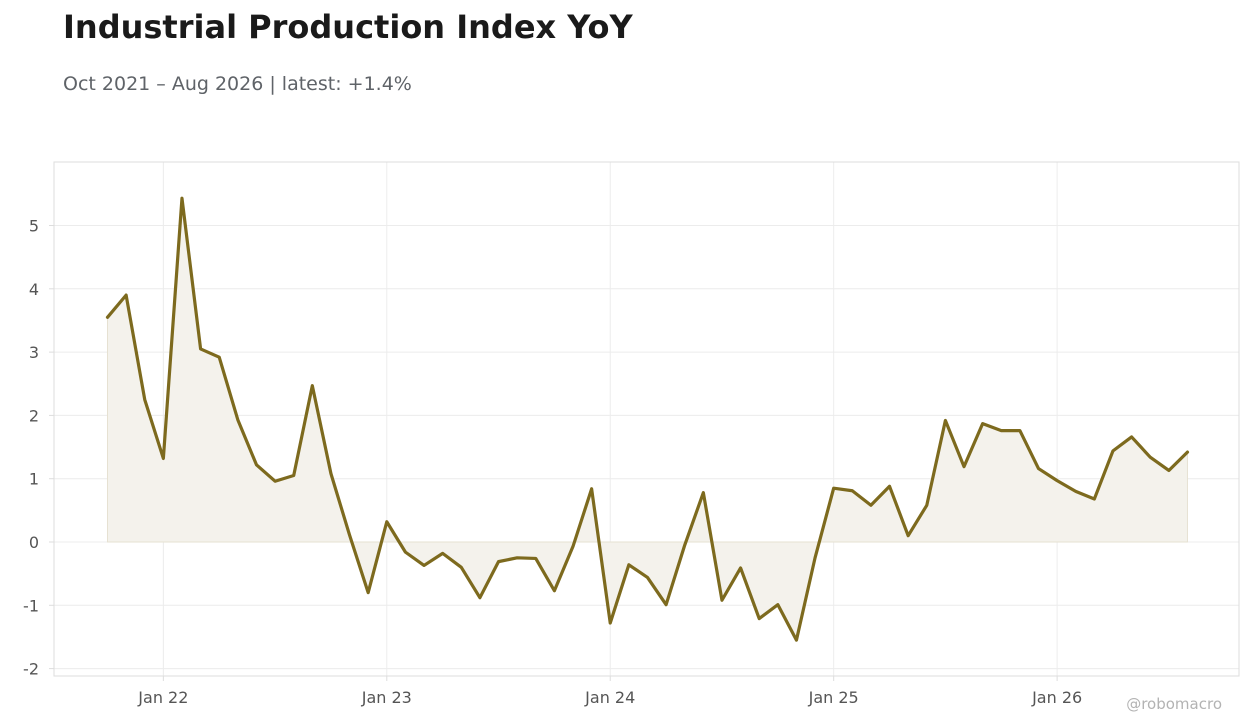 The image size is (1260, 728). Describe the element at coordinates (833, 697) in the screenshot. I see `x-tick-label: Jan 25` at that location.